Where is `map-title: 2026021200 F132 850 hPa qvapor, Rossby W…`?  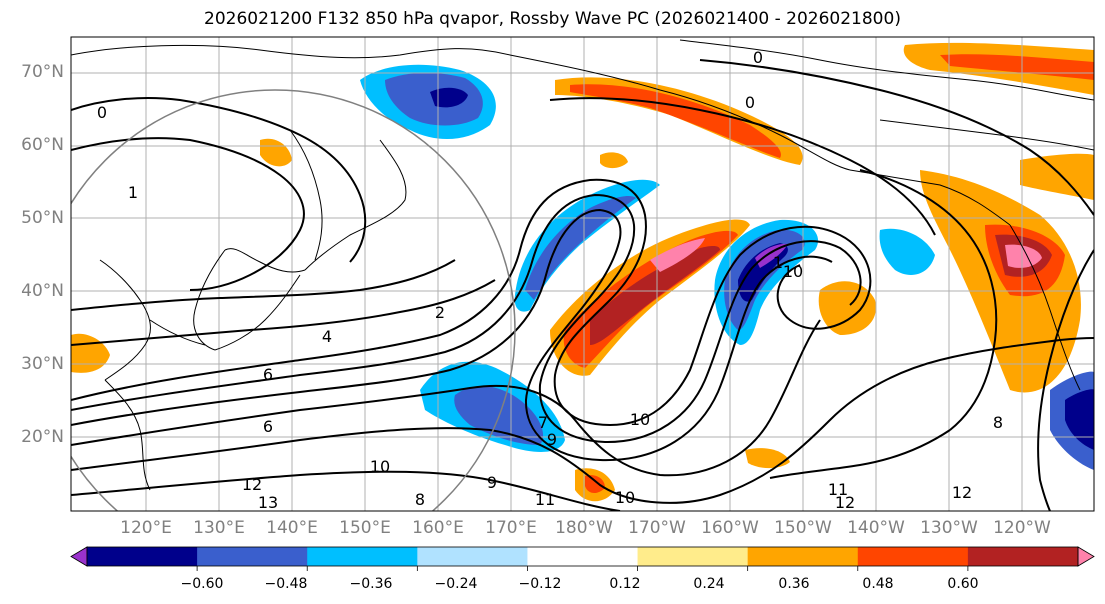 map-title: 2026021200 F132 850 hPa qvapor, Rossby W… is located at coordinates (552, 19).